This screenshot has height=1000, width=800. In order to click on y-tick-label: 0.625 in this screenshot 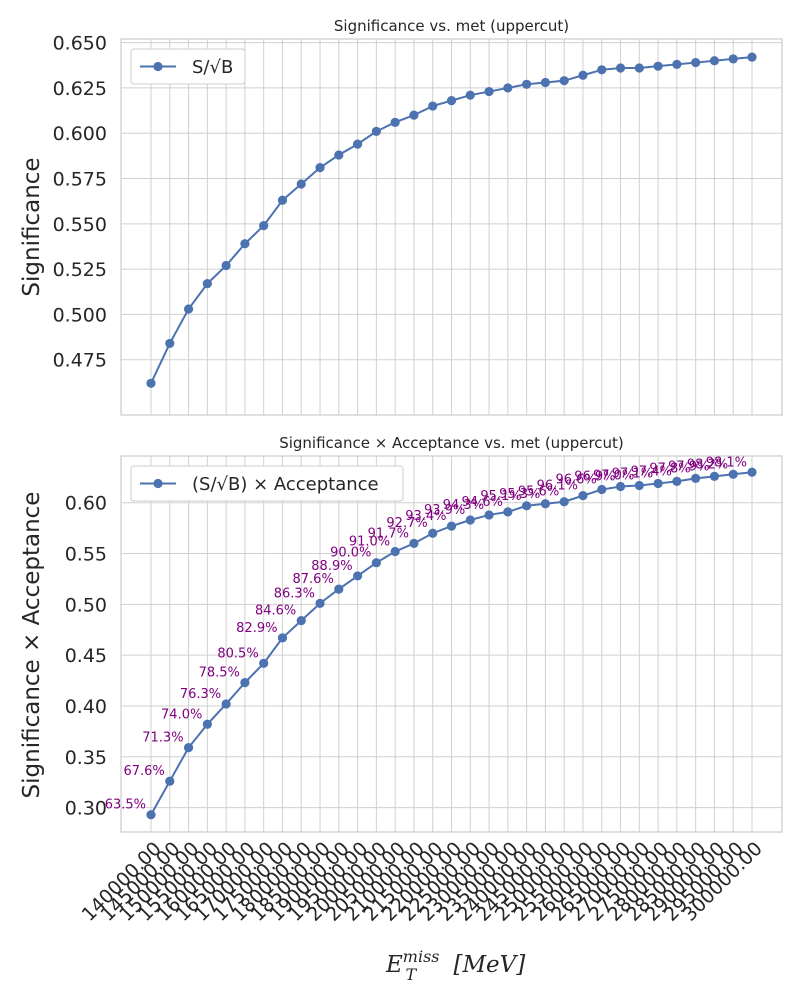, I will do `click(80, 89)`.